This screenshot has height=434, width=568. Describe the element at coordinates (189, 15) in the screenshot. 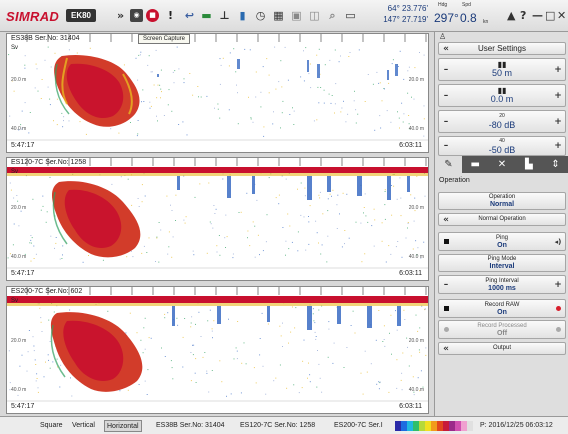

I see `back-arrow-icon: ↩` at that location.